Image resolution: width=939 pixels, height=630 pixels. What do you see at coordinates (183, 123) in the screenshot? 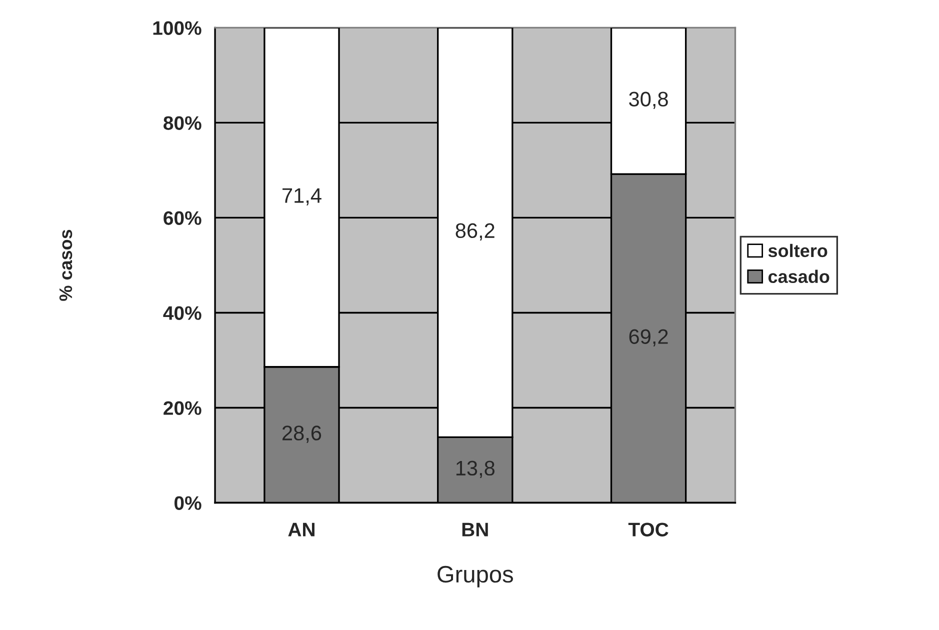
I see `y-tick-label: 80%` at bounding box center [183, 123].